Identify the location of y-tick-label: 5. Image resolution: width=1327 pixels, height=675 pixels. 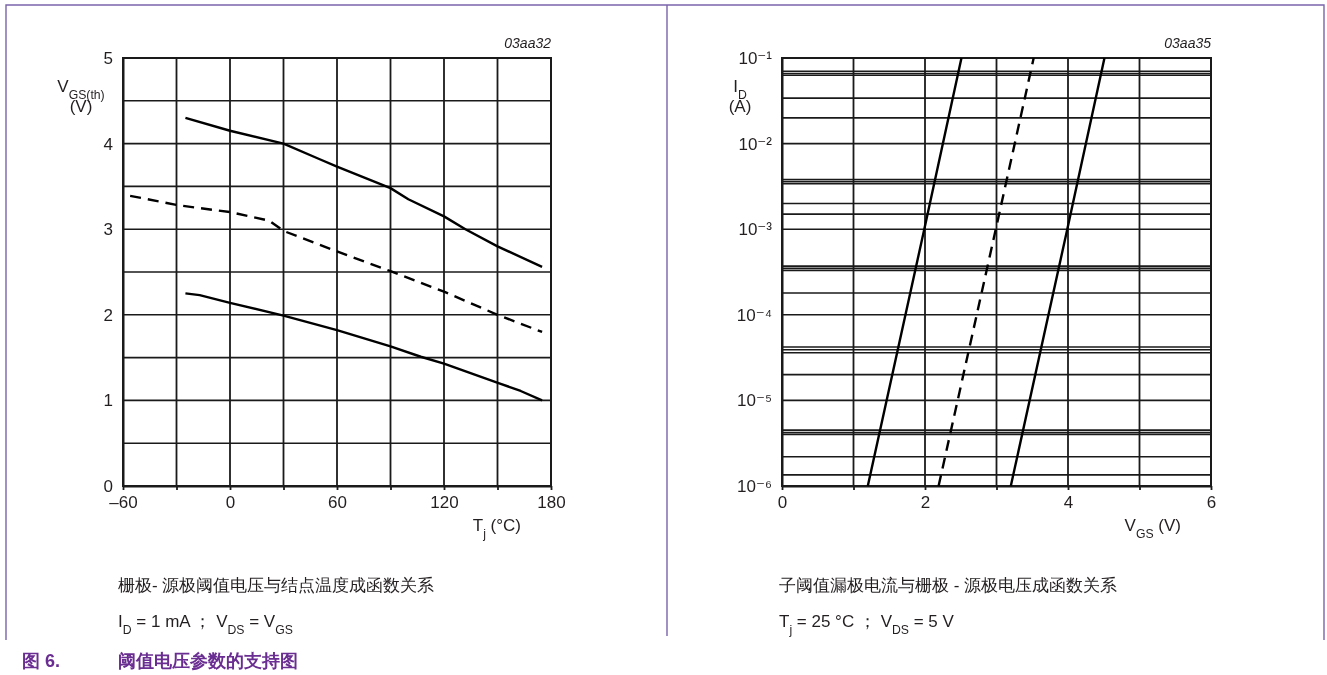
(108, 58).